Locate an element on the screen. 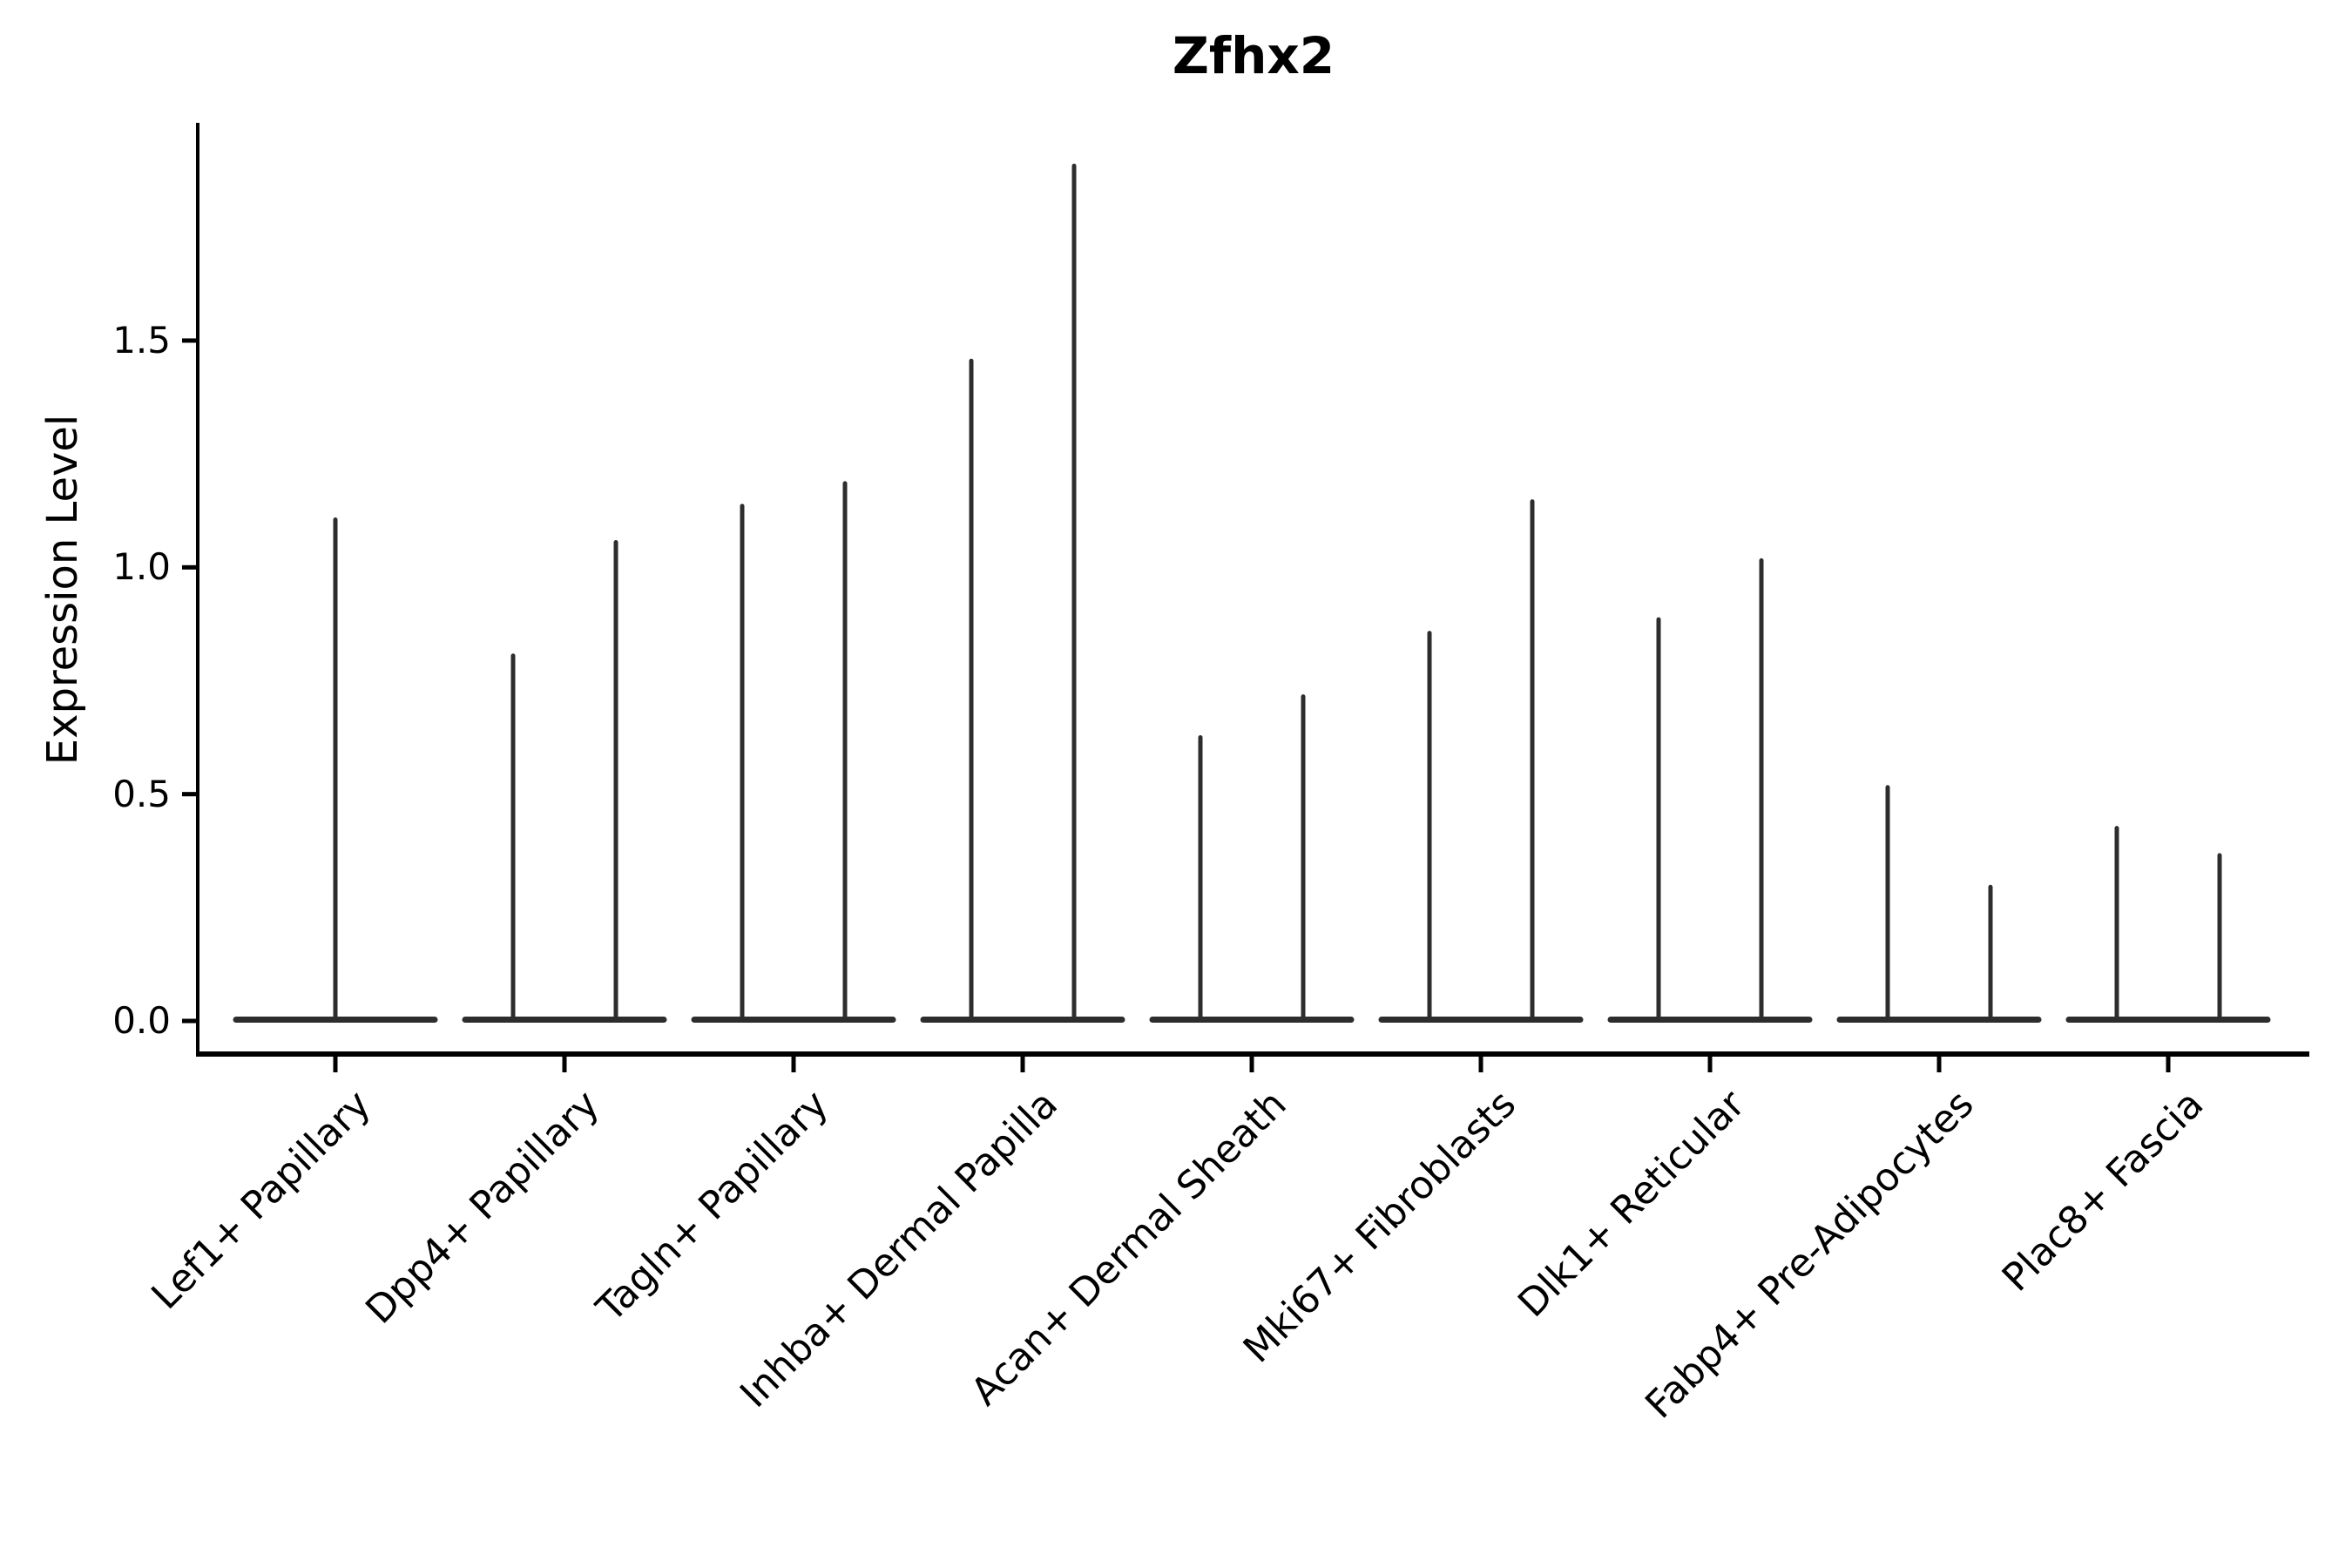 The image size is (2352, 1568). x-axis-spine is located at coordinates (1252, 1054).